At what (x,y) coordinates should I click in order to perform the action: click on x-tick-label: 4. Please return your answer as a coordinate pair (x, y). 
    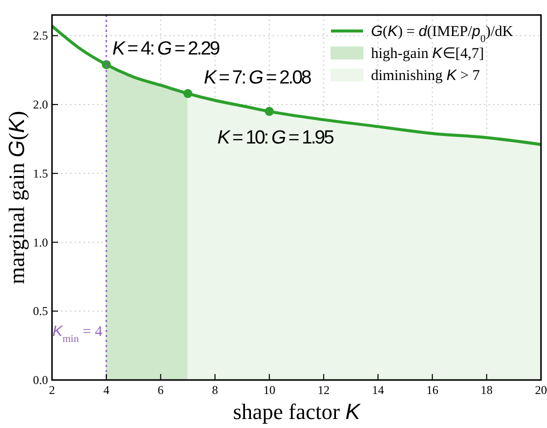
    Looking at the image, I should click on (106, 390).